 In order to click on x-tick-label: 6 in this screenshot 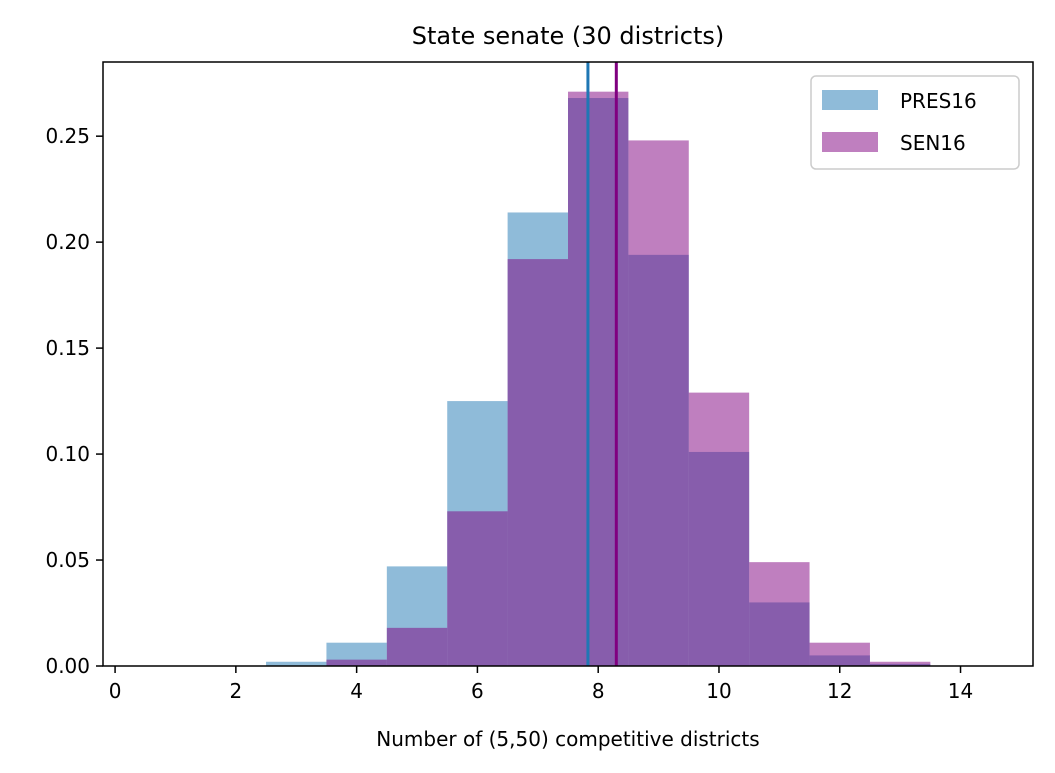, I will do `click(477, 691)`.